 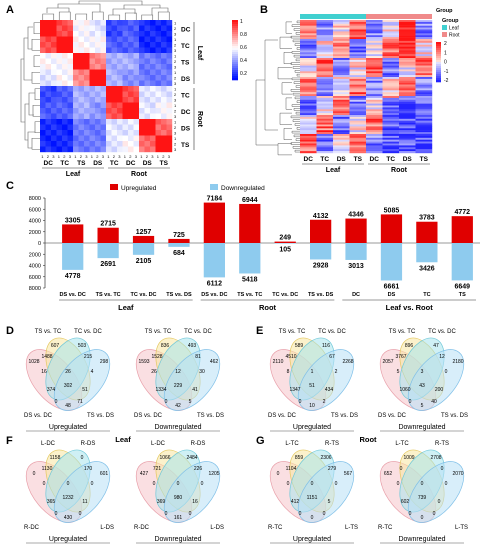 I want to click on sample-label: TC, so click(x=390, y=159).